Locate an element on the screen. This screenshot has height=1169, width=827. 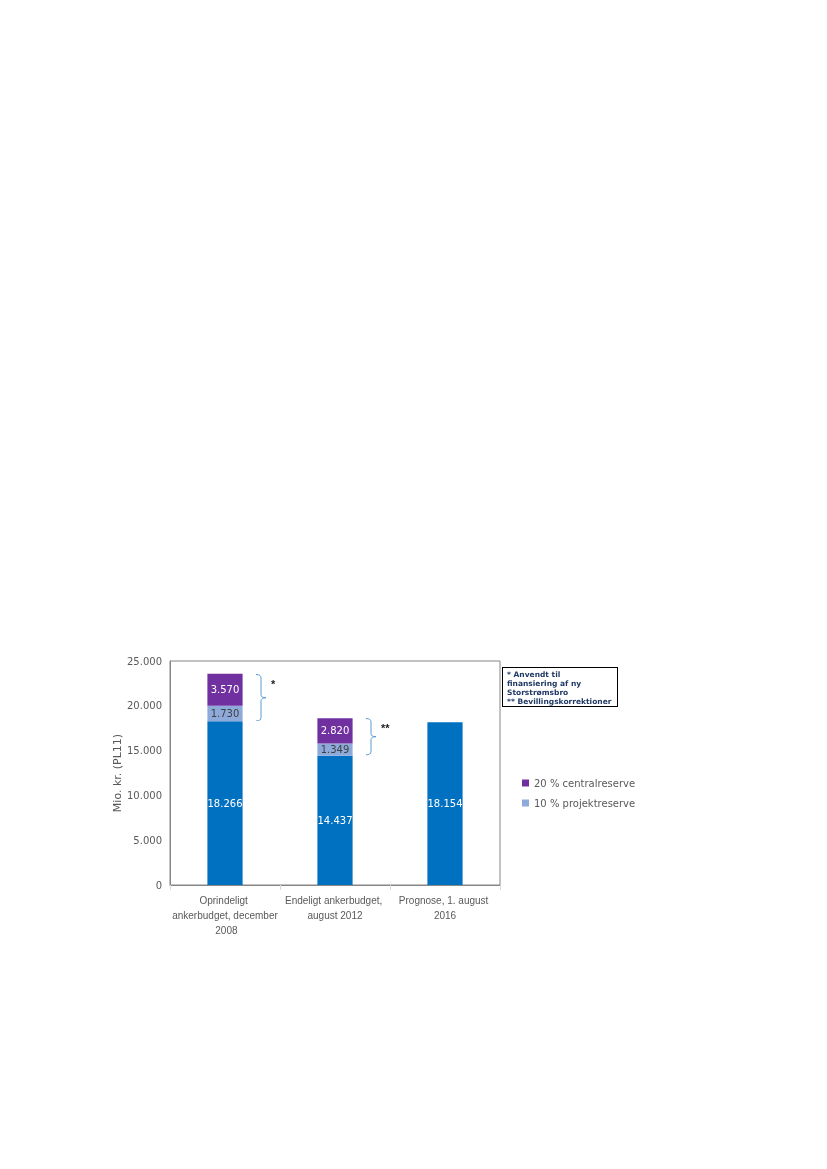
x-tick-label: Prognose, 1. august 2016 is located at coordinates (445, 908).